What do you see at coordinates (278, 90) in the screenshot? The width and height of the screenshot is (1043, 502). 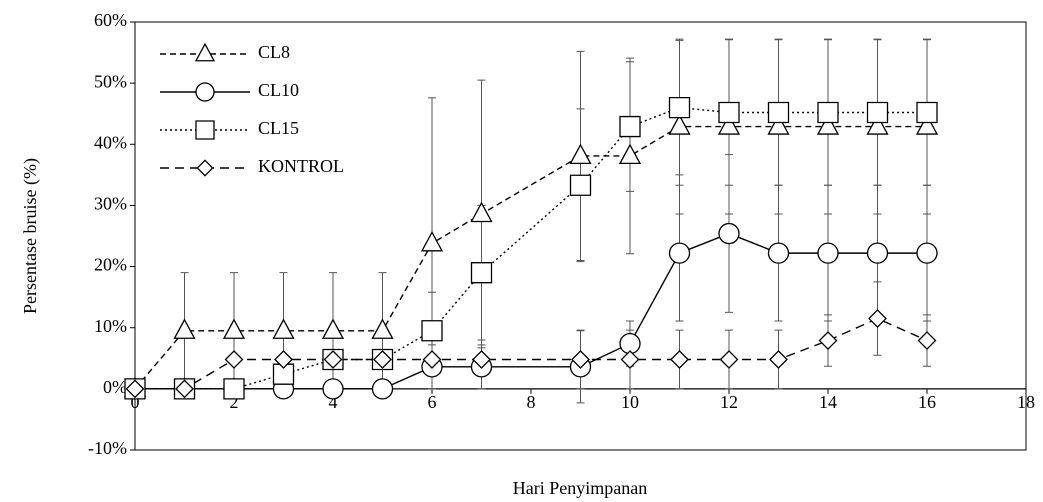 I see `legend-label: CL10` at bounding box center [278, 90].